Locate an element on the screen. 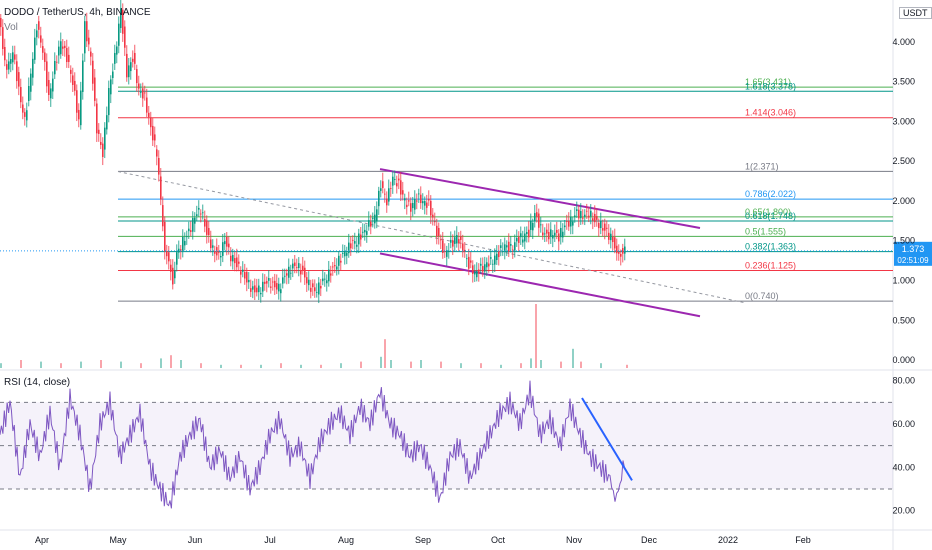 The width and height of the screenshot is (932, 550). last-price-badge is located at coordinates (913, 253).